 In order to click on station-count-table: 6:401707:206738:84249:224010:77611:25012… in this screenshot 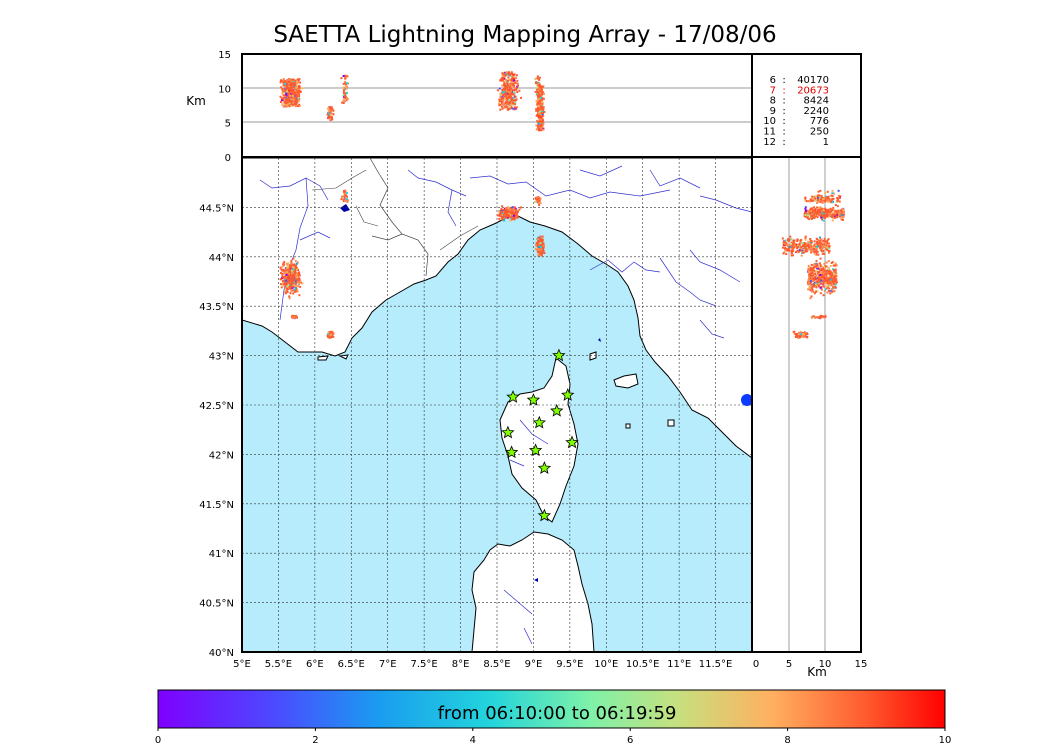, I will do `click(796, 111)`.